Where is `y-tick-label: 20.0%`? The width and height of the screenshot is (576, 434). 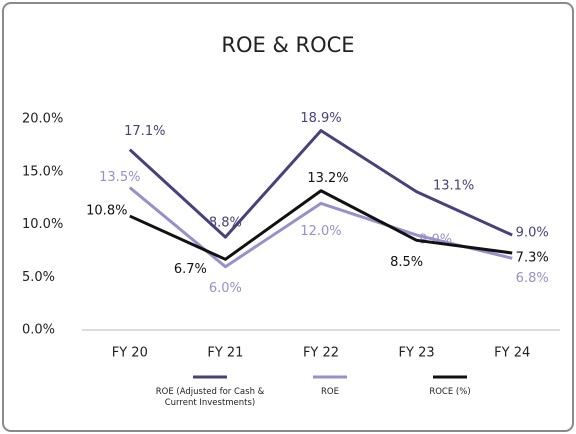 y-tick-label: 20.0% is located at coordinates (42, 119).